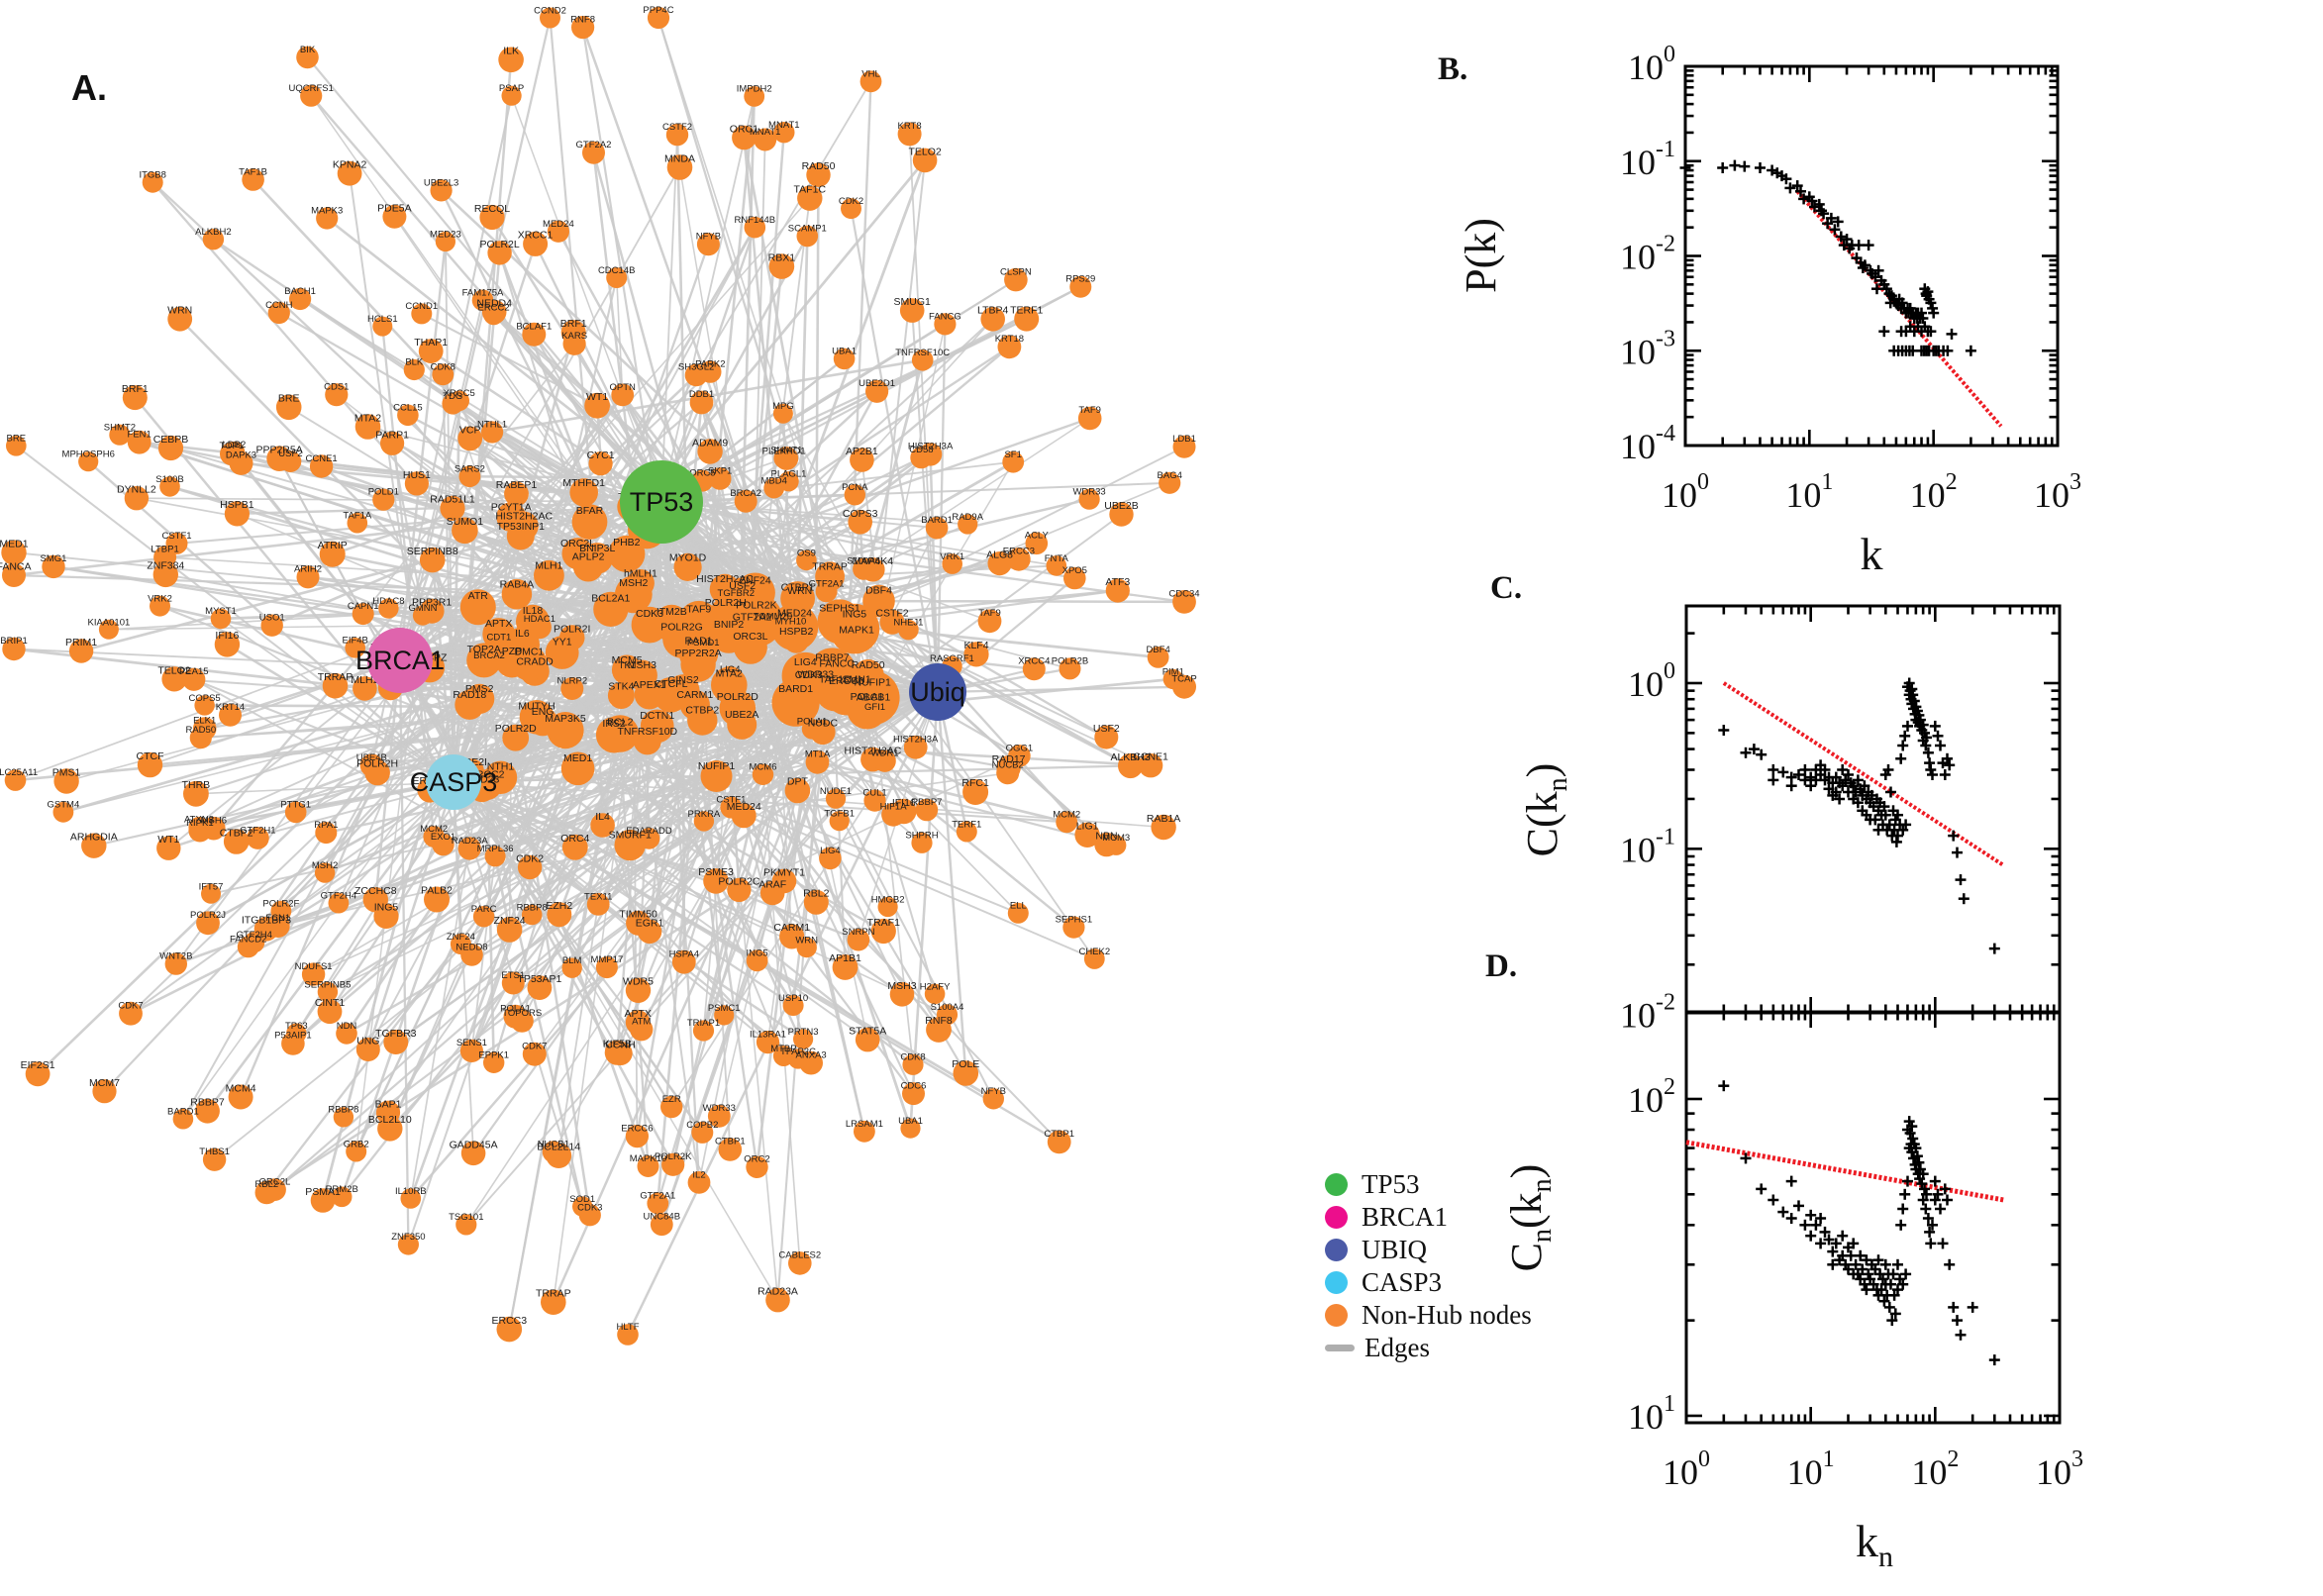 Image resolution: width=2323 pixels, height=1596 pixels. I want to click on network-node-label: CTCF, so click(151, 756).